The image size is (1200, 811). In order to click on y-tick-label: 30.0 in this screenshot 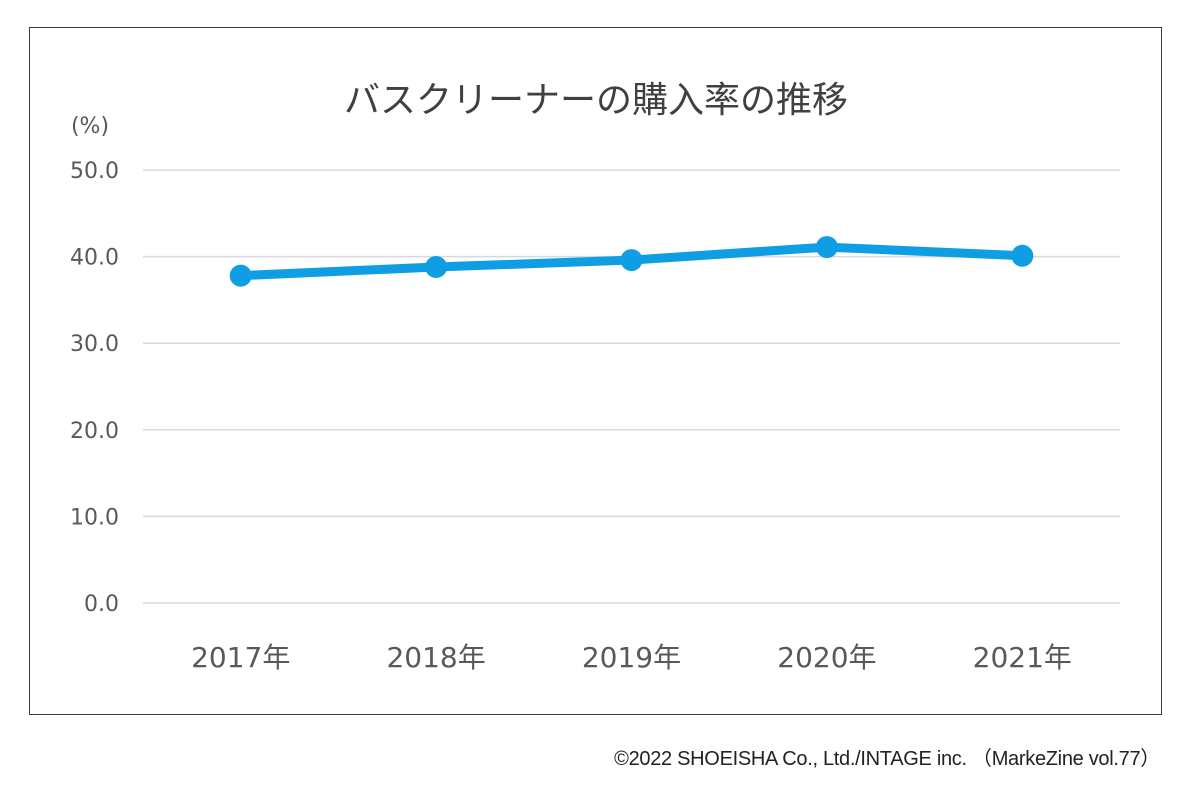, I will do `click(94, 344)`.